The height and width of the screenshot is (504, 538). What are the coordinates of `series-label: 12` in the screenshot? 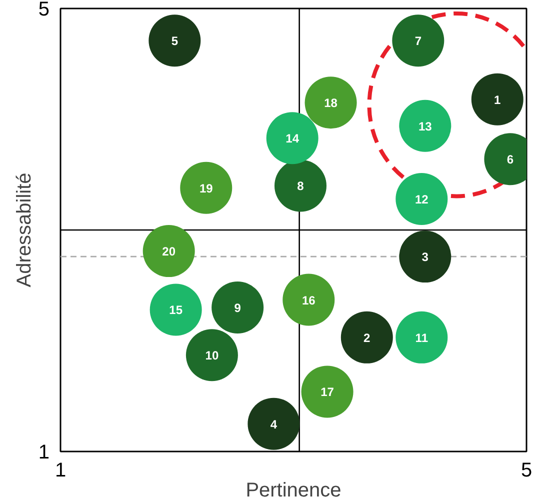 It's located at (421, 199).